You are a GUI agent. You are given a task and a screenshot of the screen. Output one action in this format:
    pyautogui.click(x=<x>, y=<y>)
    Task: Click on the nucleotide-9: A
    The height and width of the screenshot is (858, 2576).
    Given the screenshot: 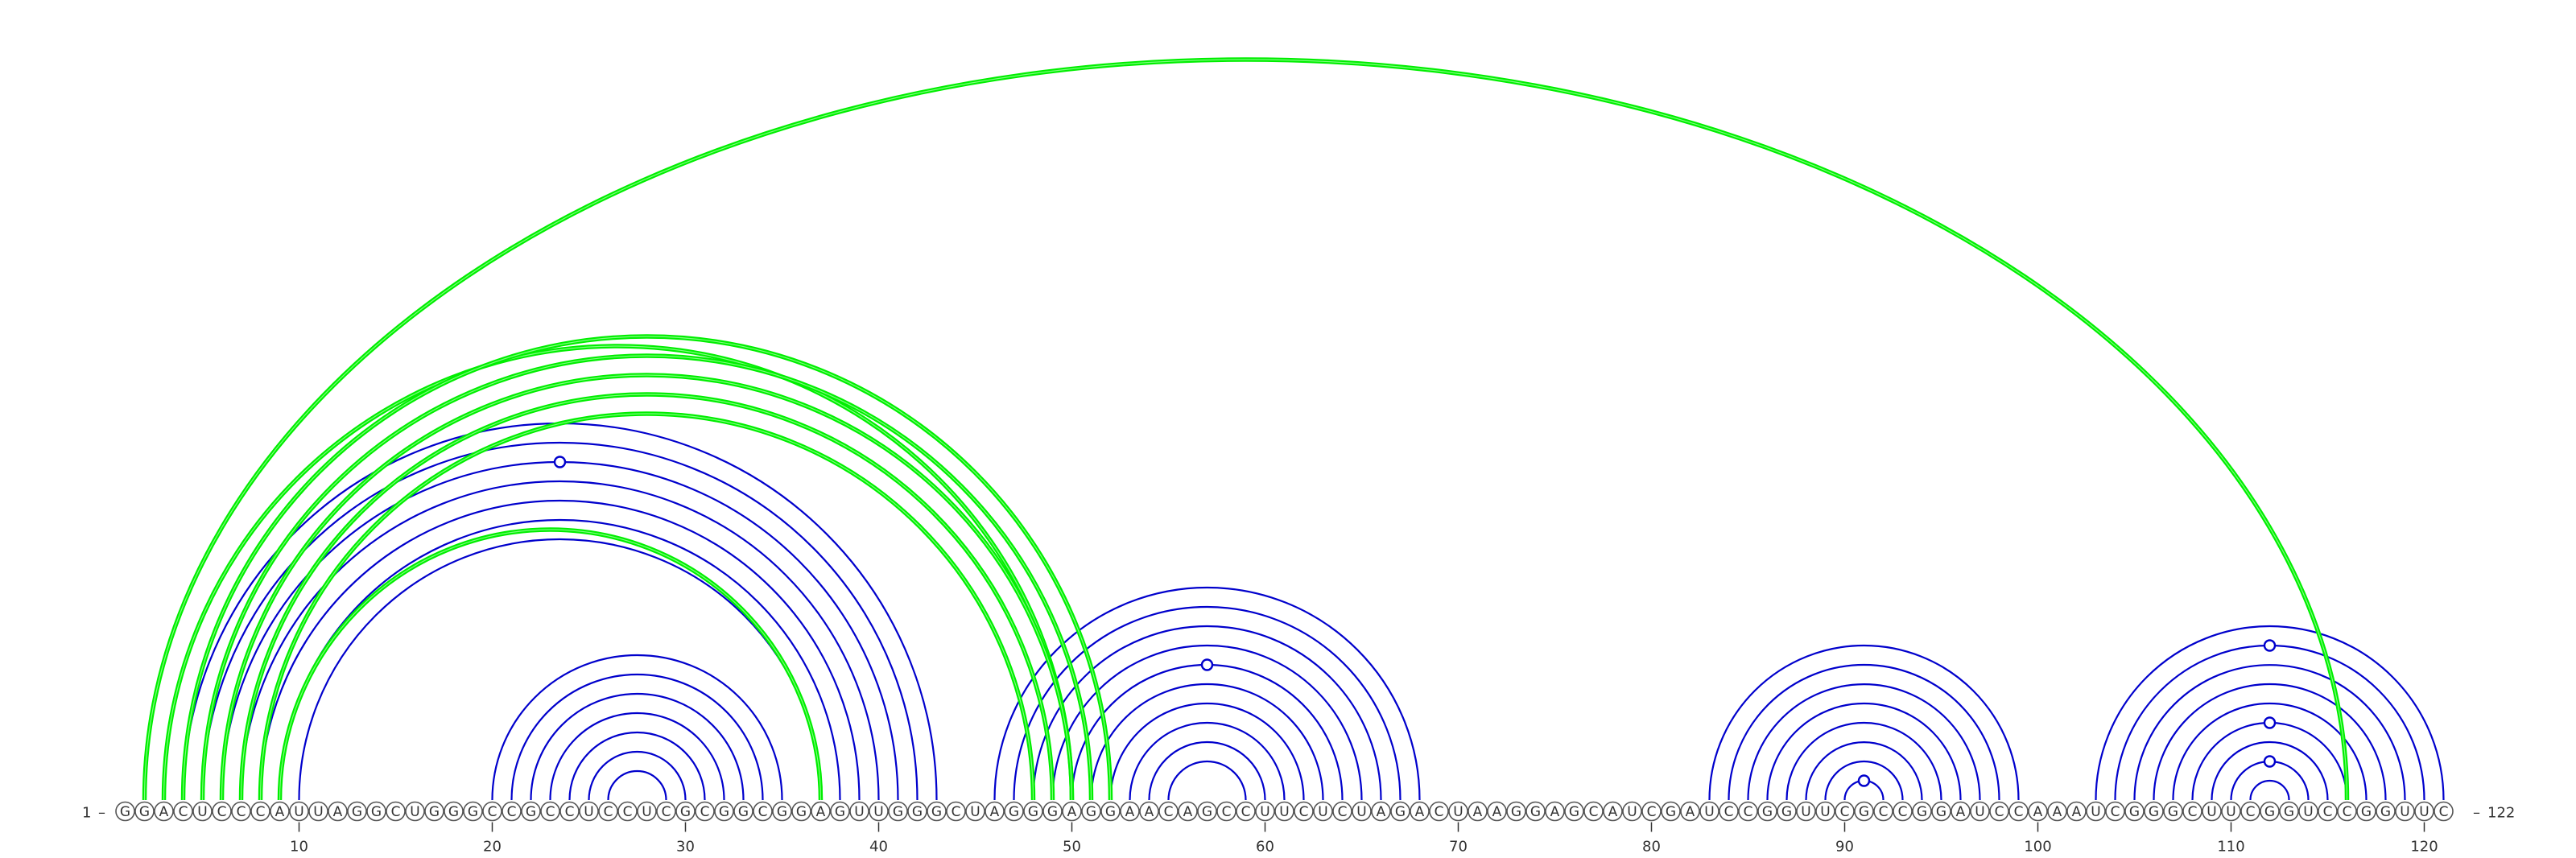 What is the action you would take?
    pyautogui.click(x=280, y=812)
    